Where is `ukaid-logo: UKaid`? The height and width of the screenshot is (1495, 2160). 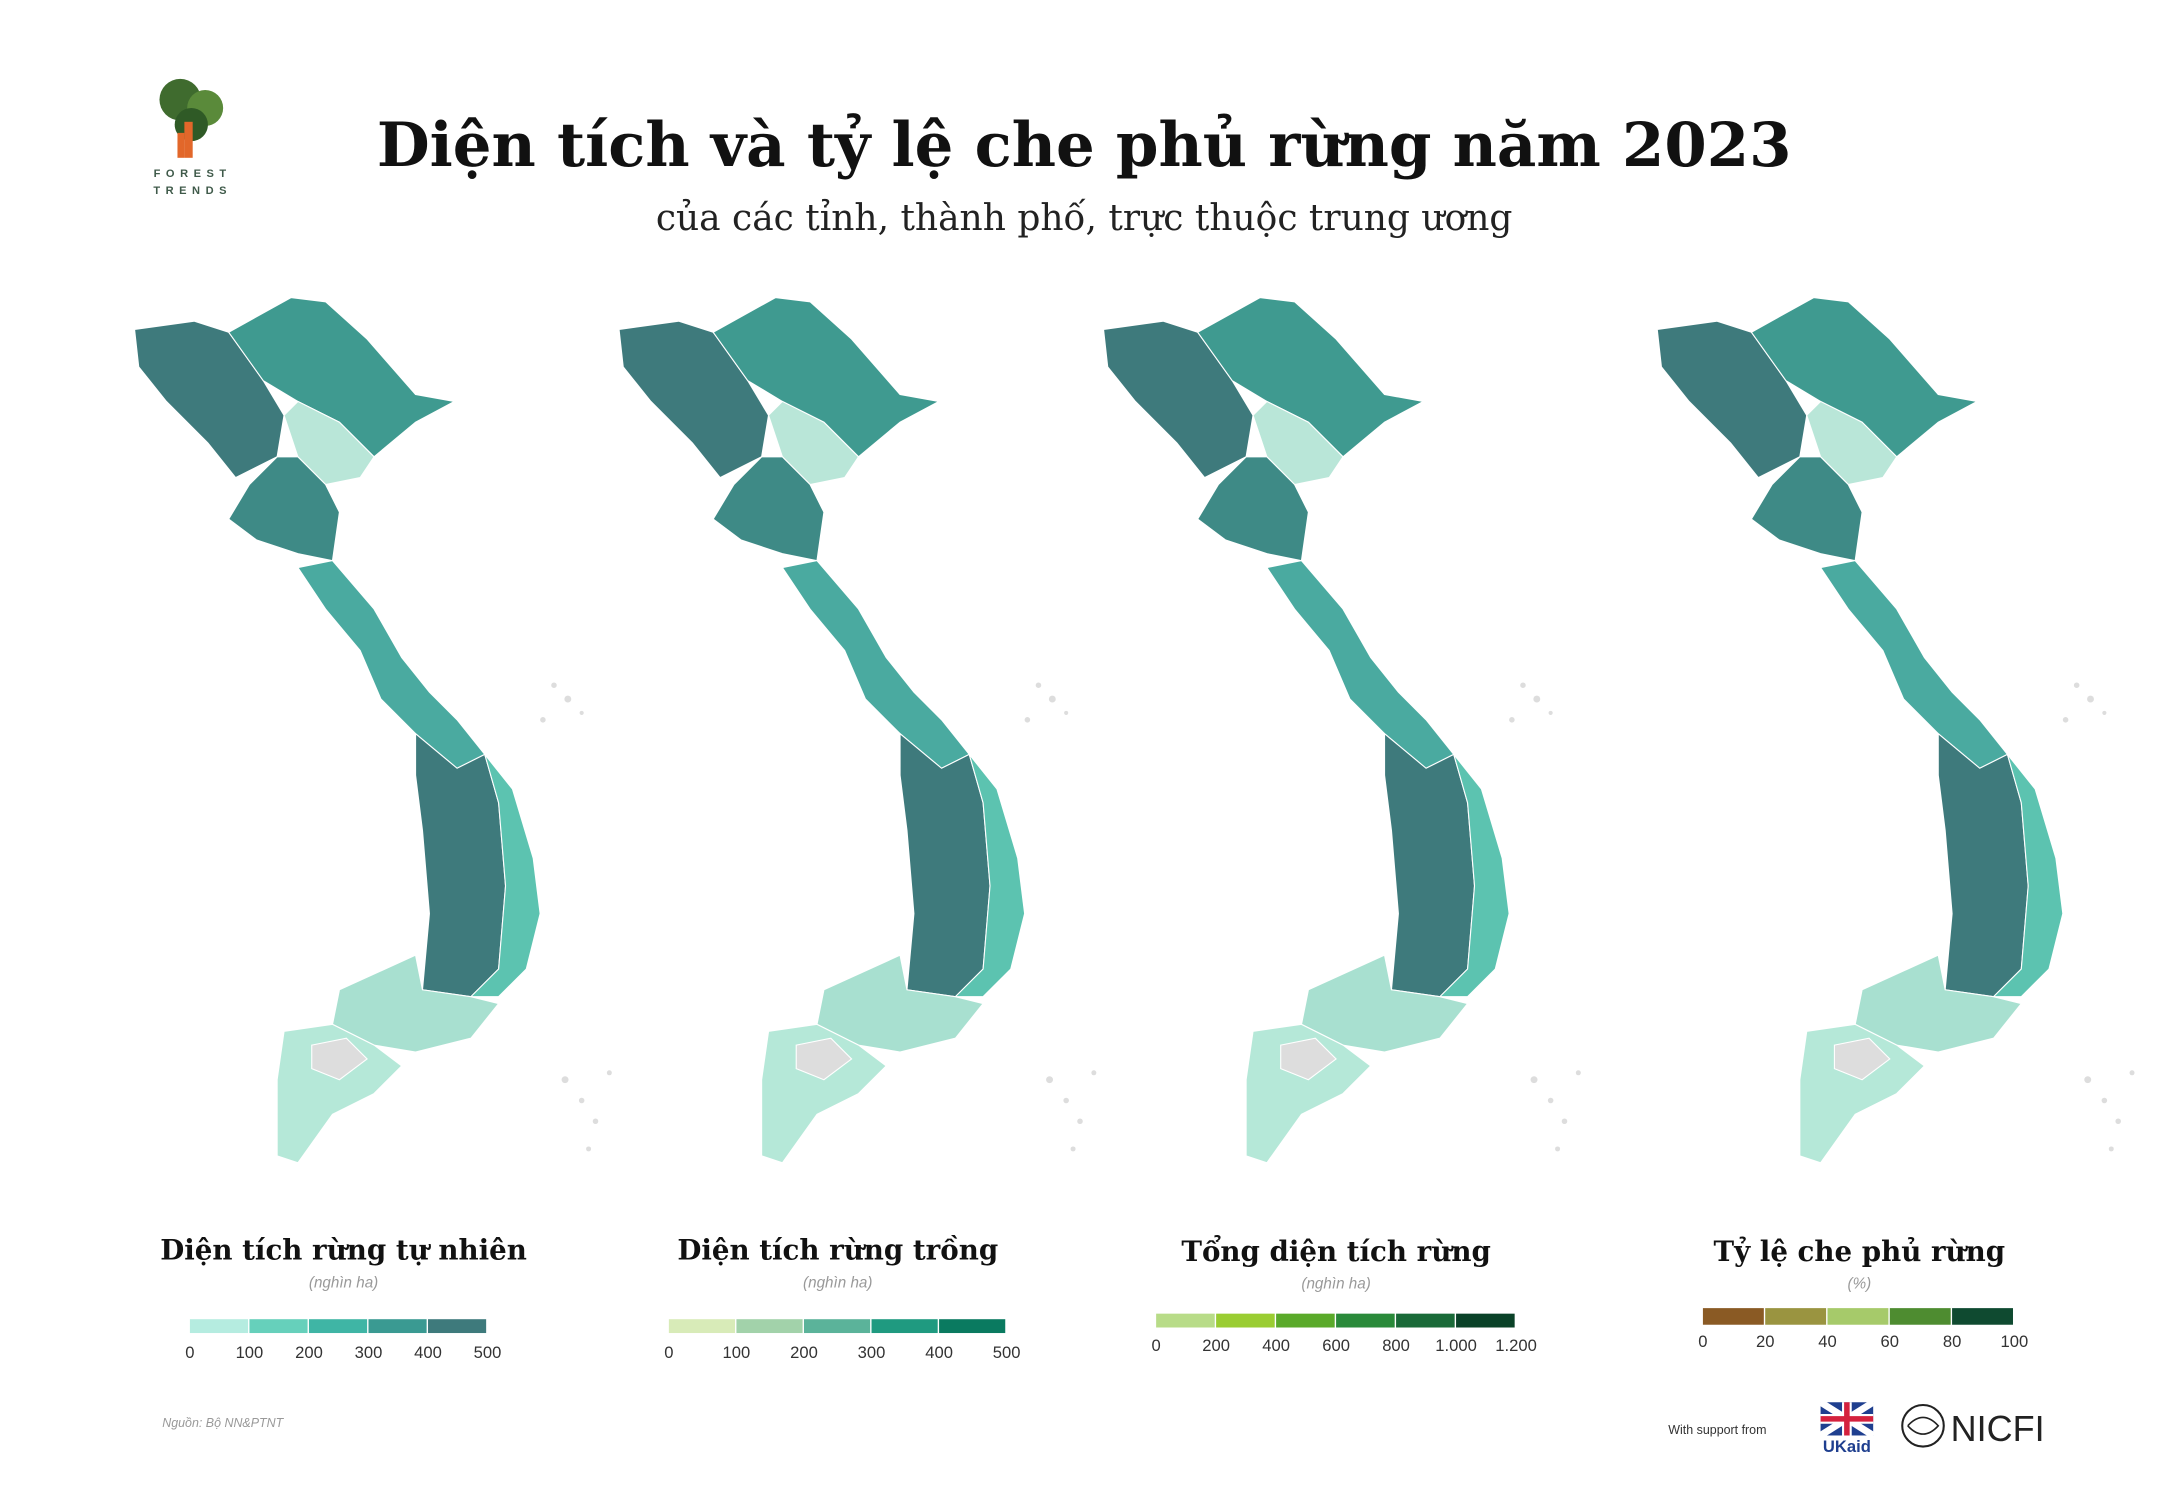
ukaid-logo: UKaid is located at coordinates (1847, 1427).